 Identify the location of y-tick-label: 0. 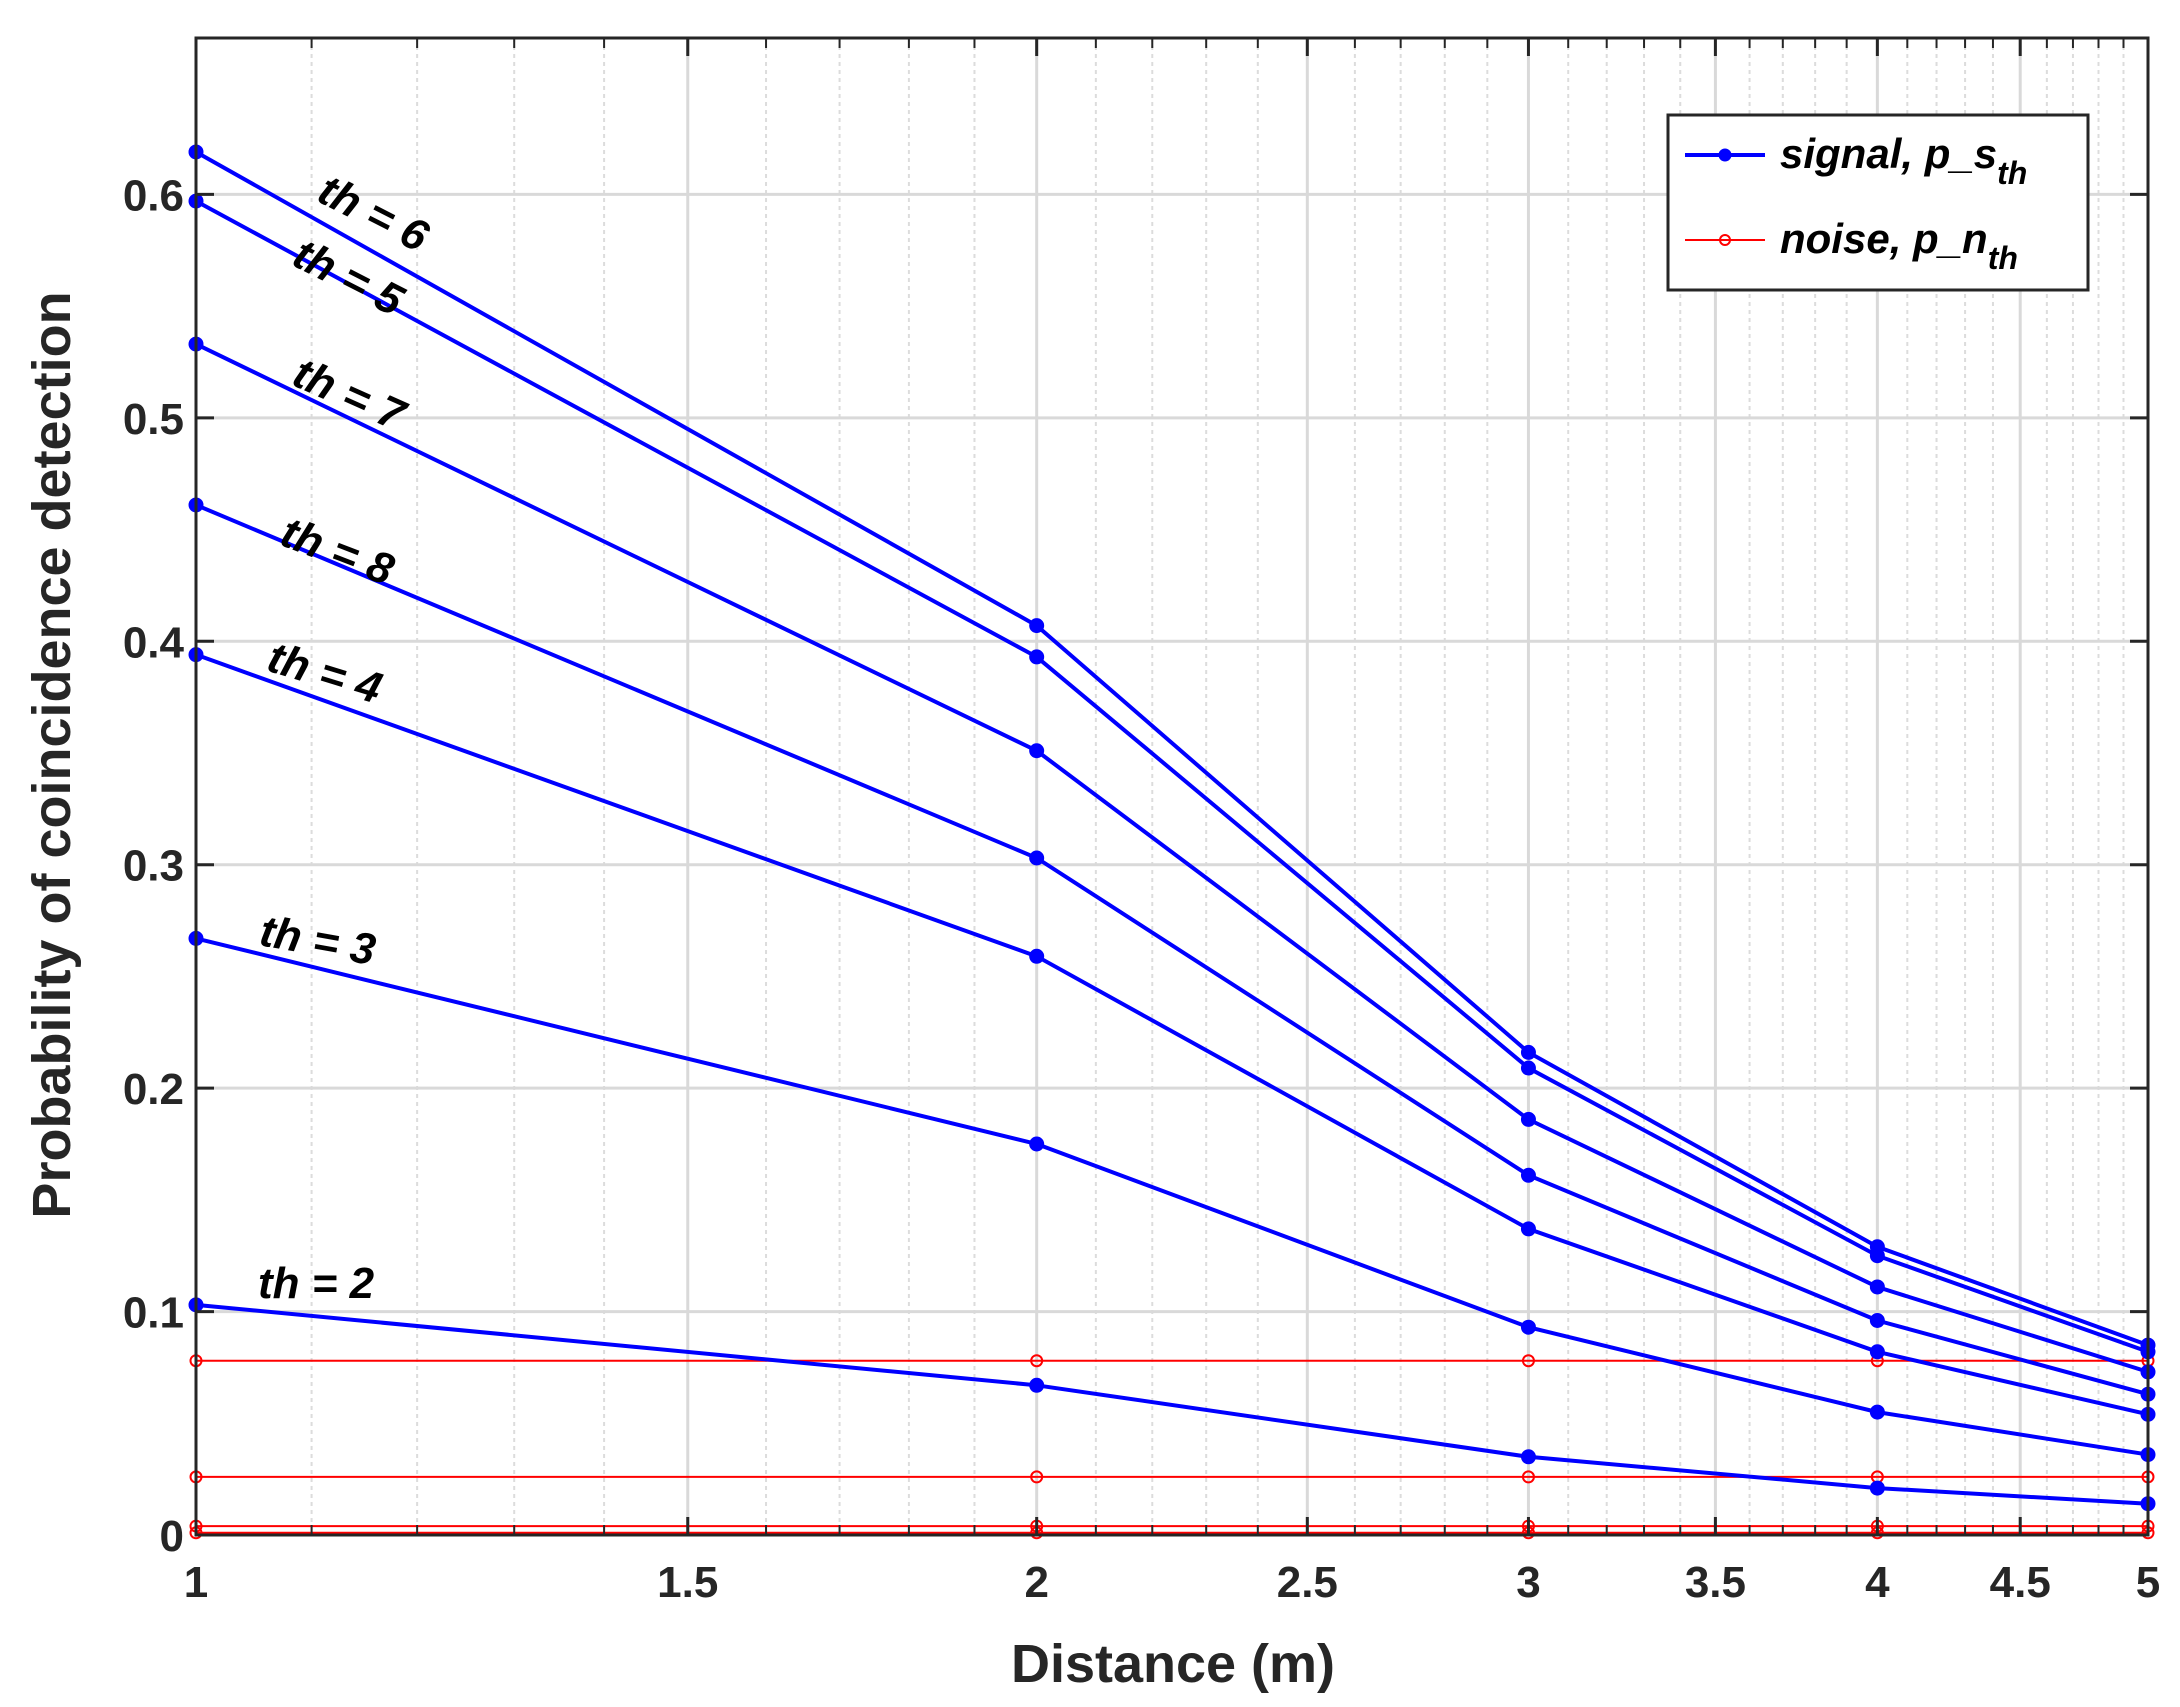
(172, 1536).